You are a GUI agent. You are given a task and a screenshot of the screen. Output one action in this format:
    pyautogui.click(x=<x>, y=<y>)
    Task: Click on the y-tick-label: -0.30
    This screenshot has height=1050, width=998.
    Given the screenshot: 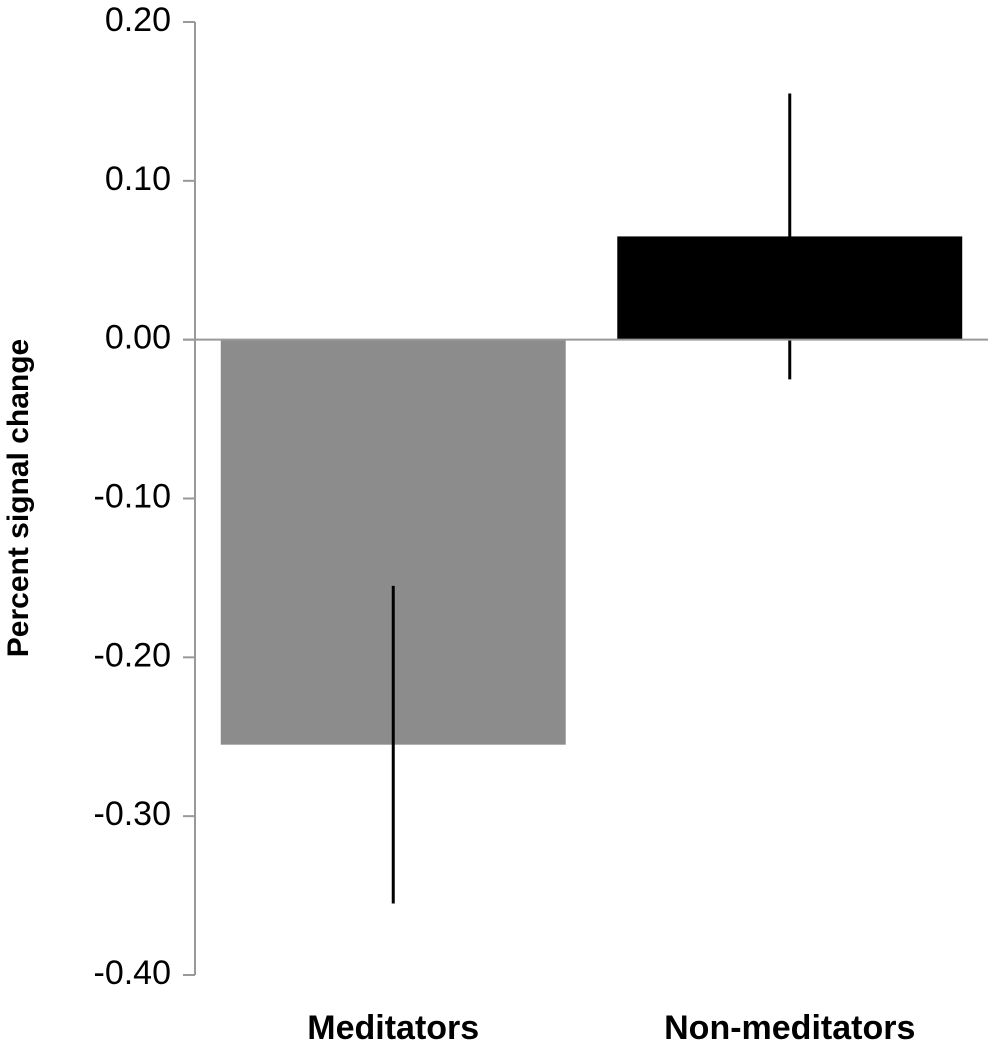 What is the action you would take?
    pyautogui.click(x=133, y=814)
    